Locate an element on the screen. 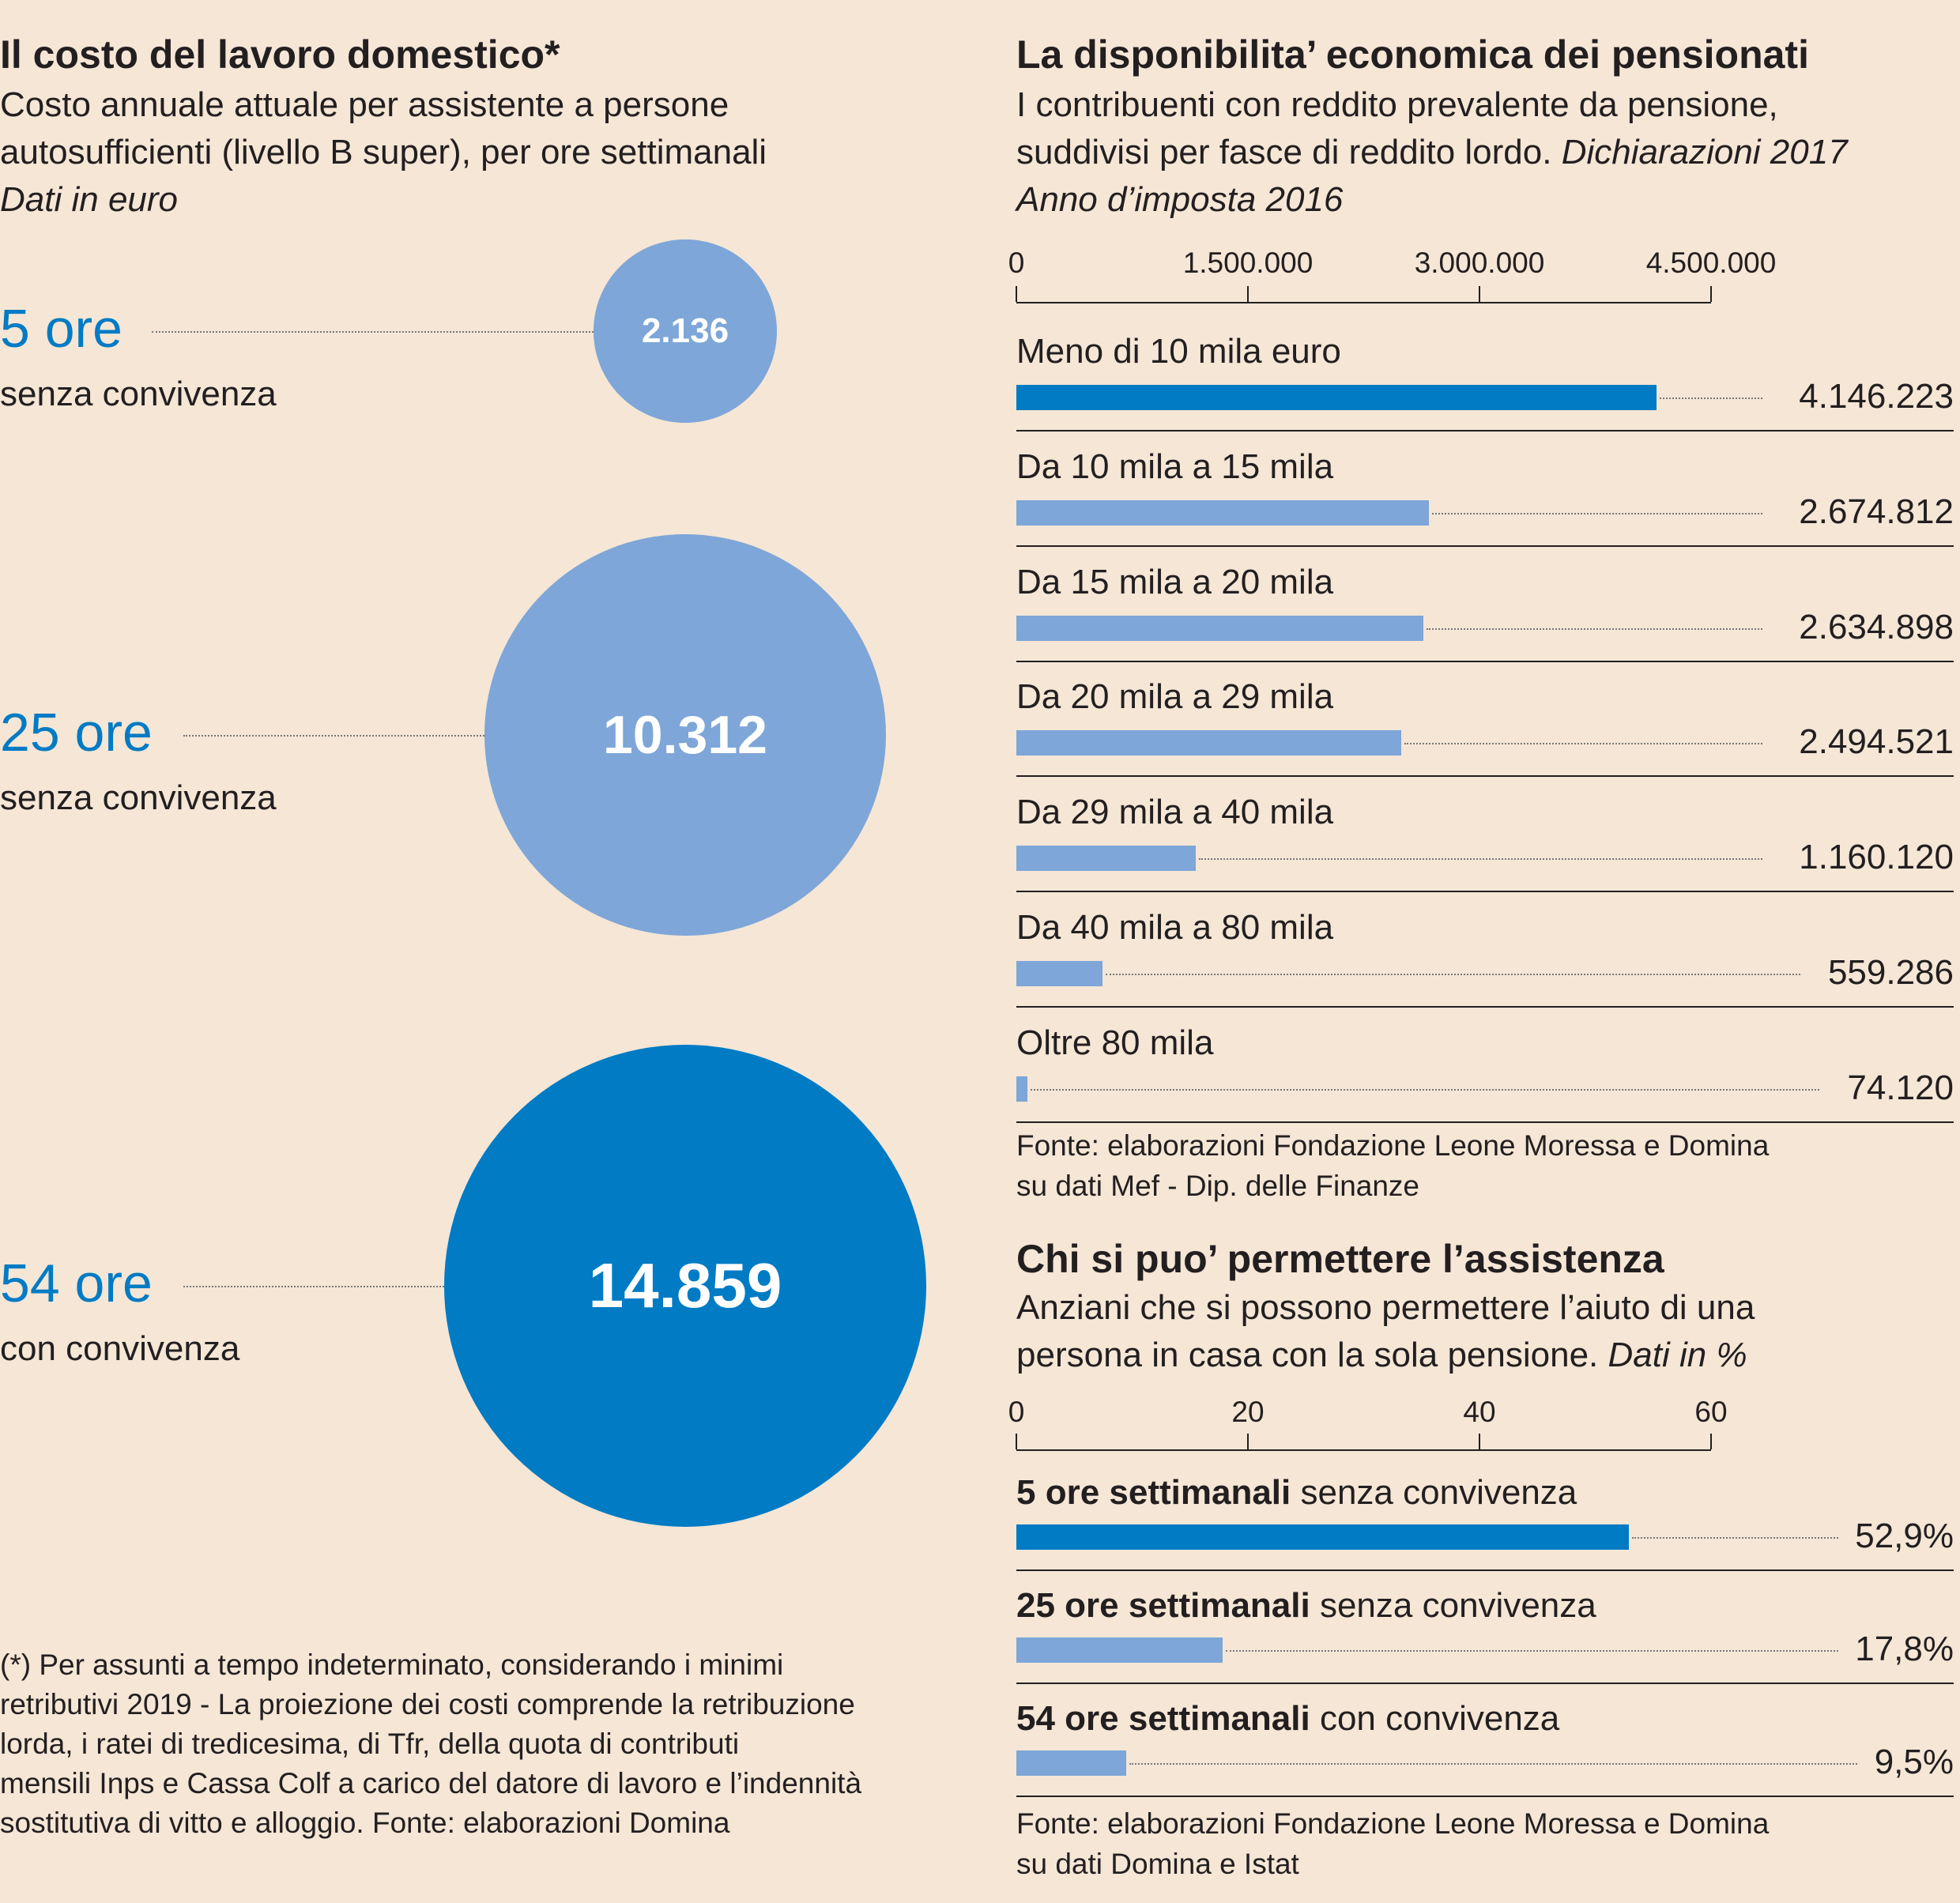 This screenshot has height=1903, width=1960. category-label: 54 ore settimanali con convivenza is located at coordinates (1287, 1719).